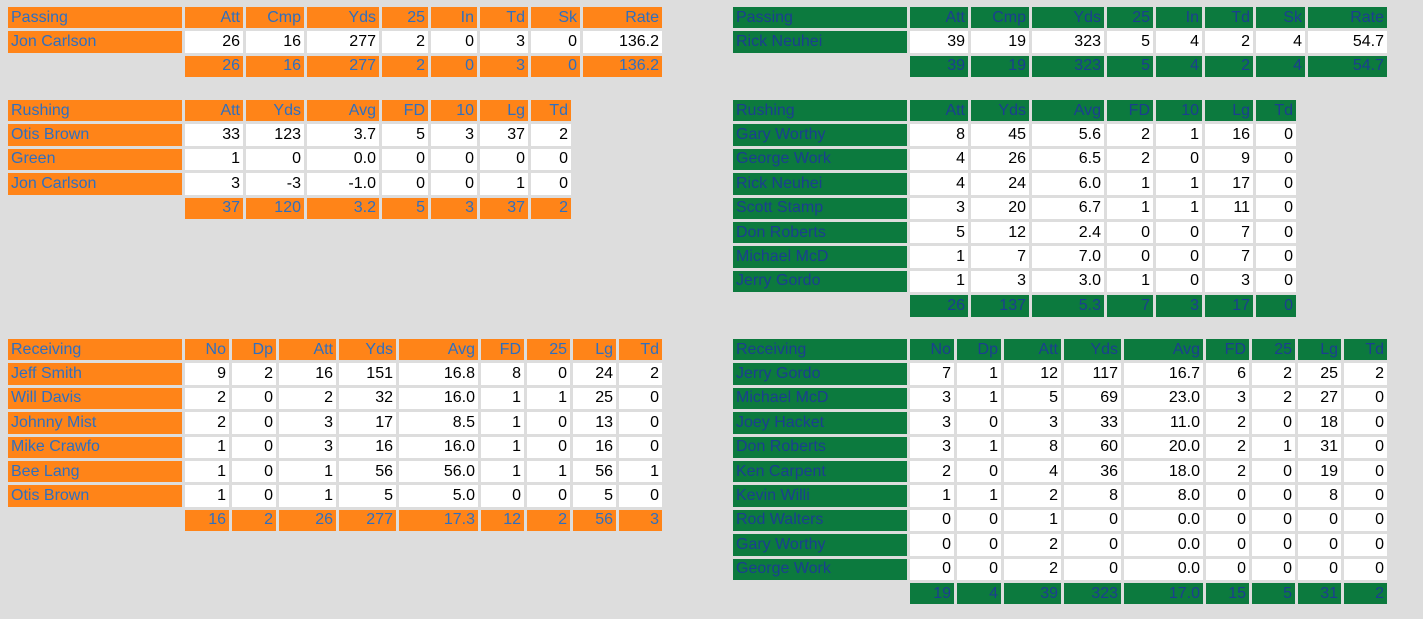  What do you see at coordinates (1319, 374) in the screenshot?
I see `stat-cell: 25` at bounding box center [1319, 374].